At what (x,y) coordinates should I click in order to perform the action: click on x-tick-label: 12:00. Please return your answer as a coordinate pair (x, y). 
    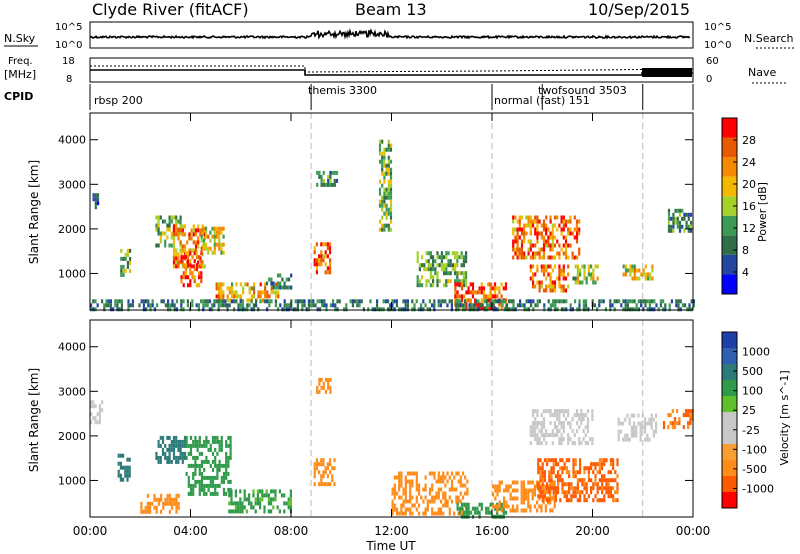
    Looking at the image, I should click on (391, 531).